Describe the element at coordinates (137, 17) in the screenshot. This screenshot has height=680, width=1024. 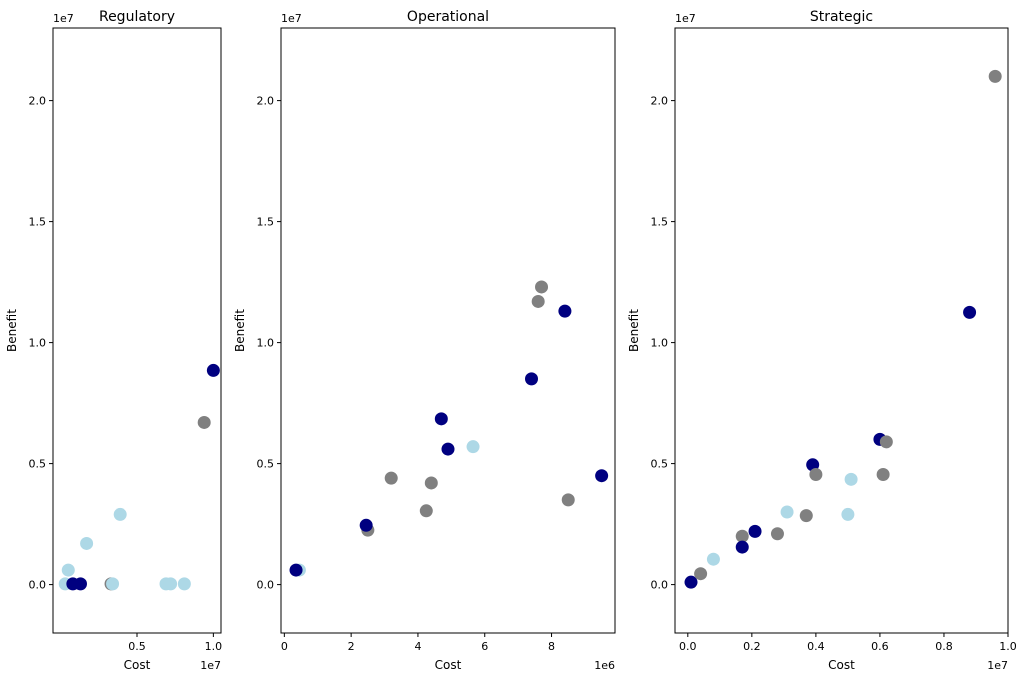
I see `chart-title: Regulatory` at that location.